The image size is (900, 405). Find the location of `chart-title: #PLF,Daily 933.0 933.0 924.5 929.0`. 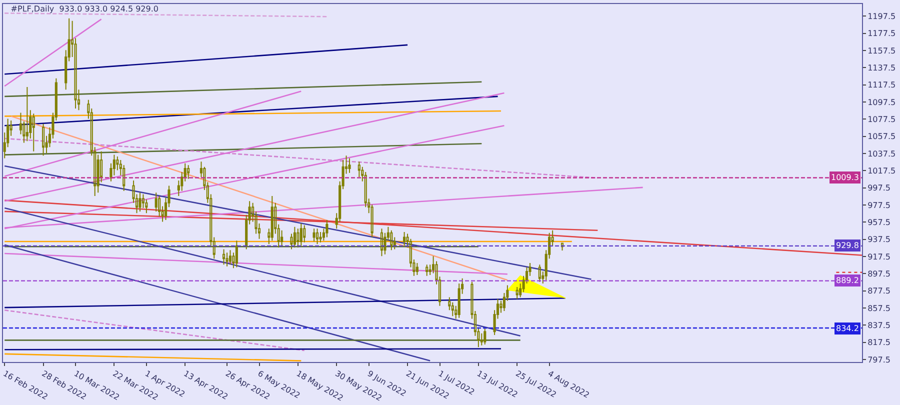

chart-title: #PLF,Daily 933.0 933.0 924.5 929.0 is located at coordinates (84, 9).